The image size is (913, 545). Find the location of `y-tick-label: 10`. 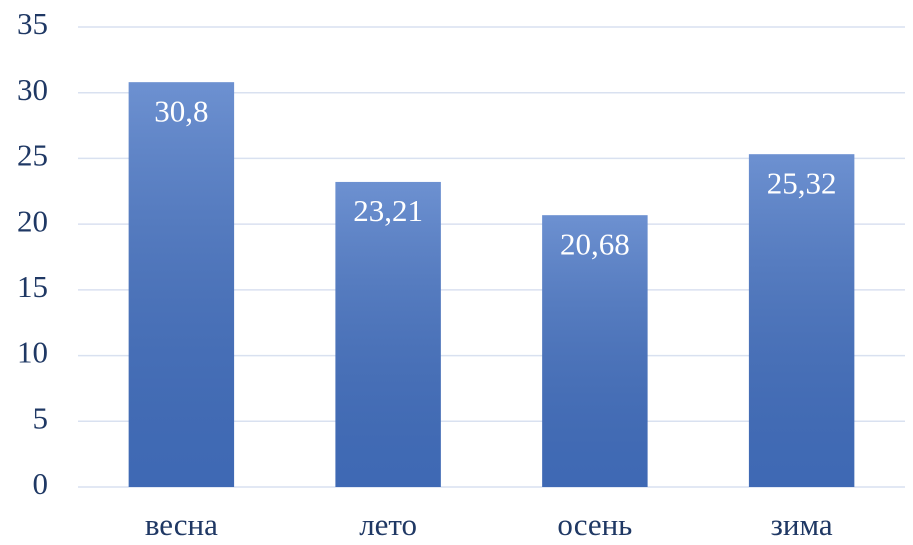

y-tick-label: 10 is located at coordinates (32, 352).